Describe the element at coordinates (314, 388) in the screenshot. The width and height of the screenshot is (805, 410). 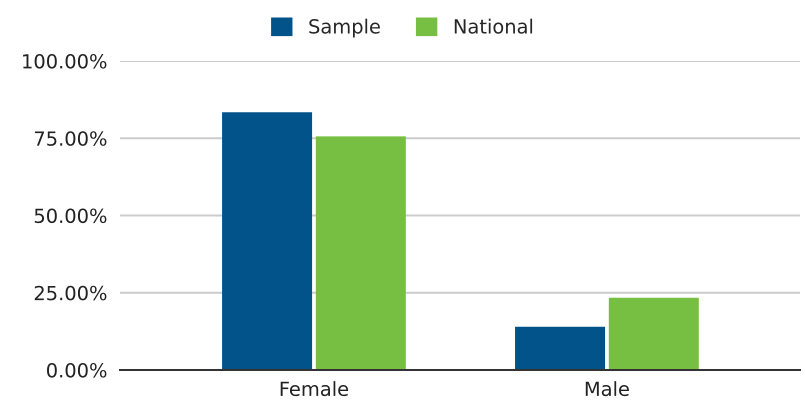
I see `x-tick-label: Female` at that location.